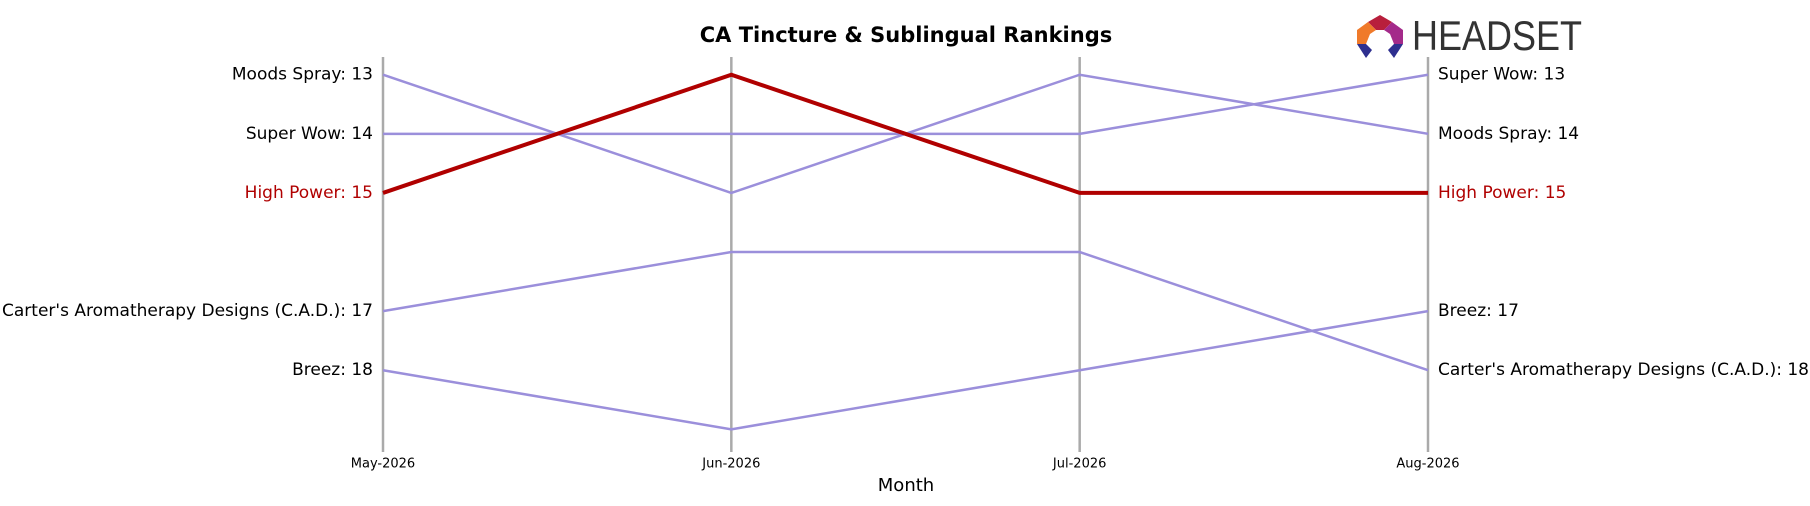 This screenshot has height=506, width=1810. I want to click on x-tick-label: Jul-2026, so click(1079, 464).